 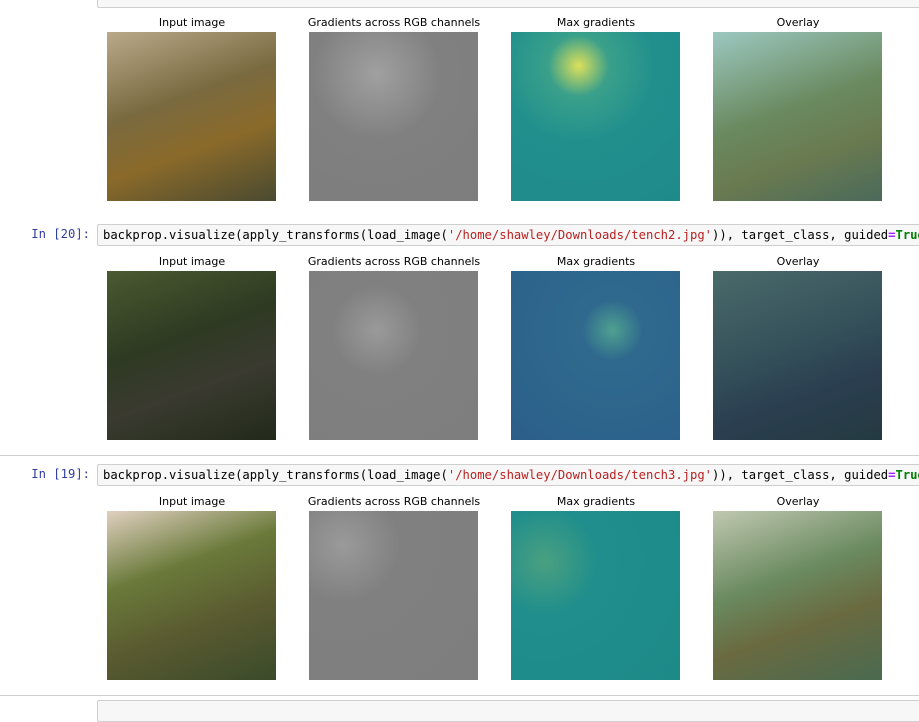 I want to click on code-token: '/home/shawley/Downloads/tench3.jpg', so click(x=580, y=475).